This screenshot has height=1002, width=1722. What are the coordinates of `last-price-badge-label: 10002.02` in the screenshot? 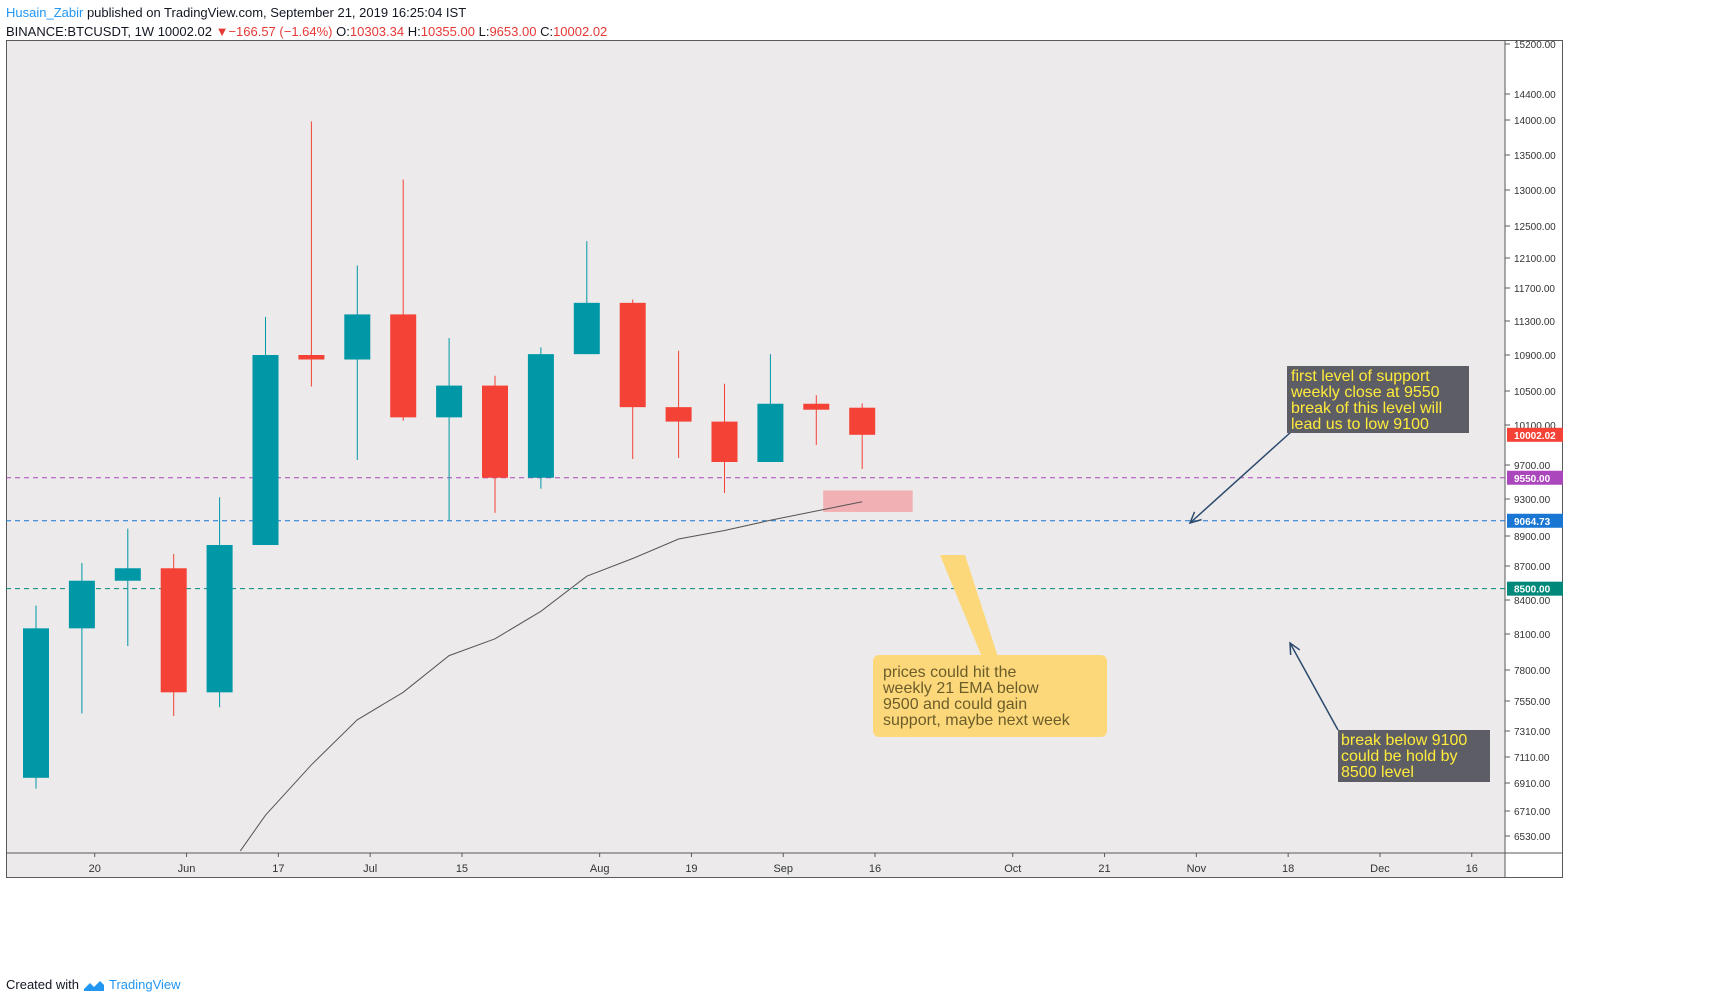 It's located at (1535, 436).